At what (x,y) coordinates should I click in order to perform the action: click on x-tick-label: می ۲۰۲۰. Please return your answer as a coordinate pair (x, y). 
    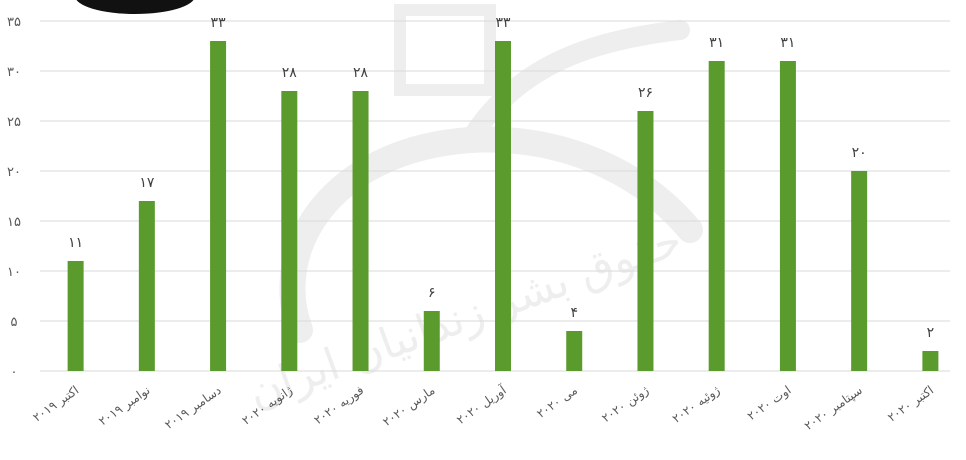
    Looking at the image, I should click on (557, 402).